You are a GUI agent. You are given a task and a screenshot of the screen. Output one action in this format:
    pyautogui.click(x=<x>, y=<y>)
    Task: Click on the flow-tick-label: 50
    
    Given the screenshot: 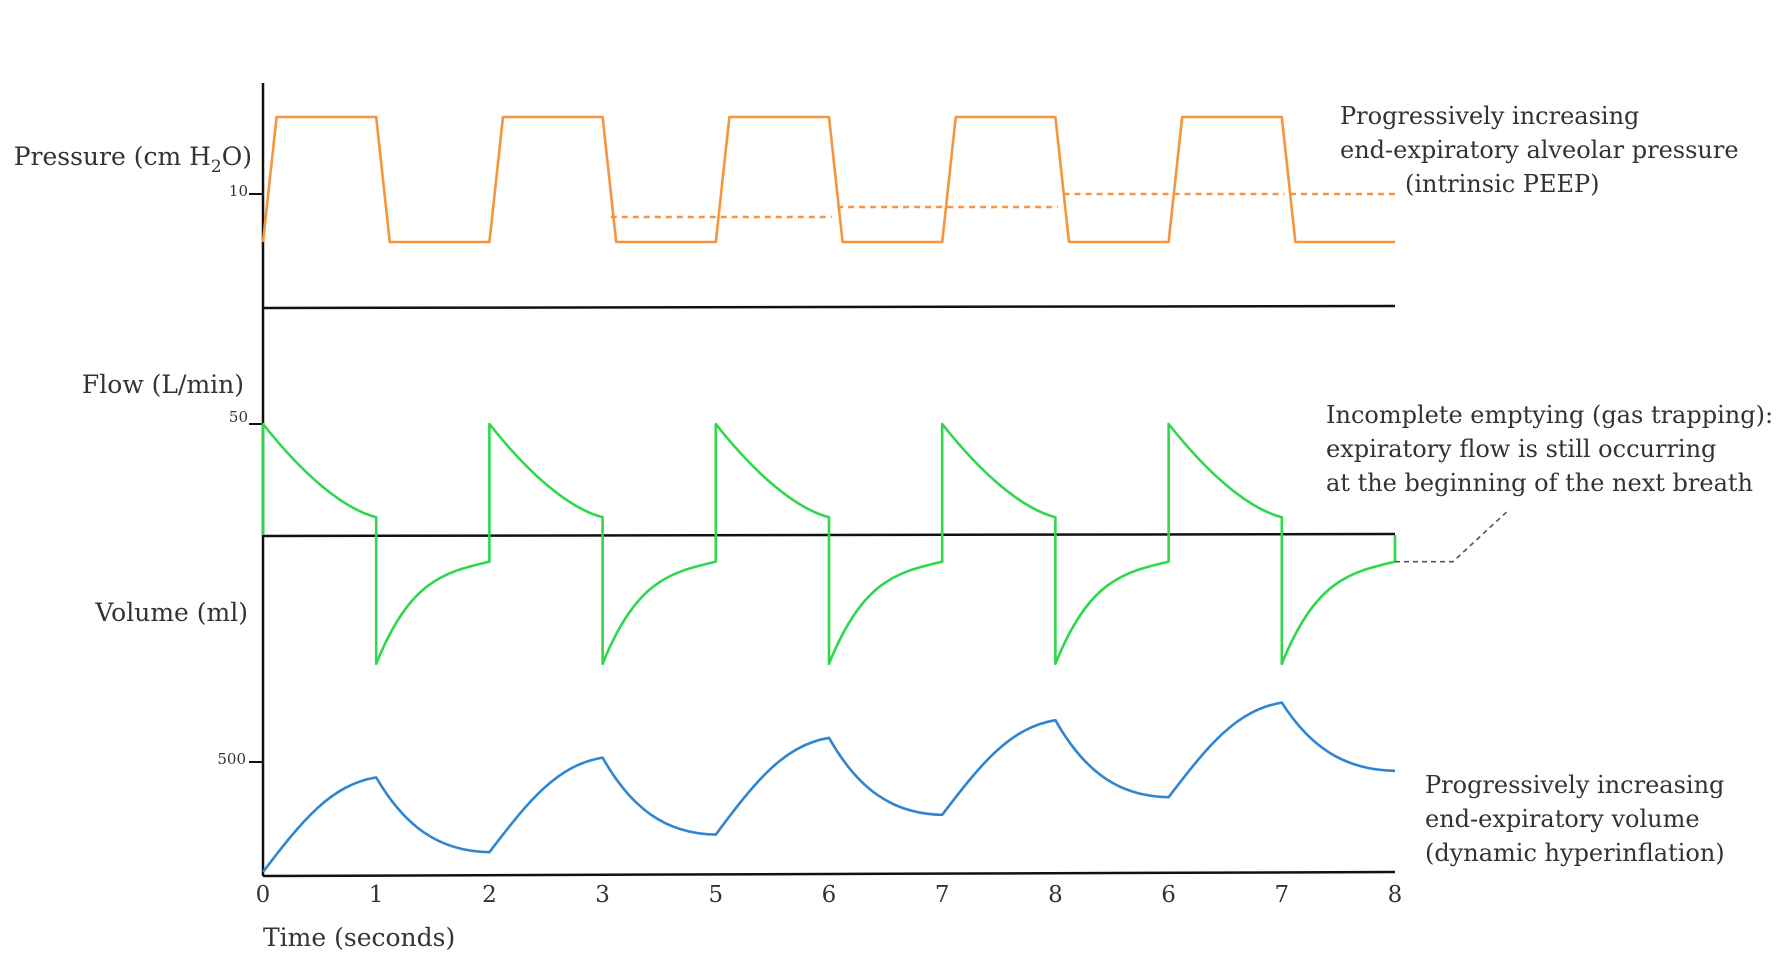 What is the action you would take?
    pyautogui.click(x=238, y=417)
    